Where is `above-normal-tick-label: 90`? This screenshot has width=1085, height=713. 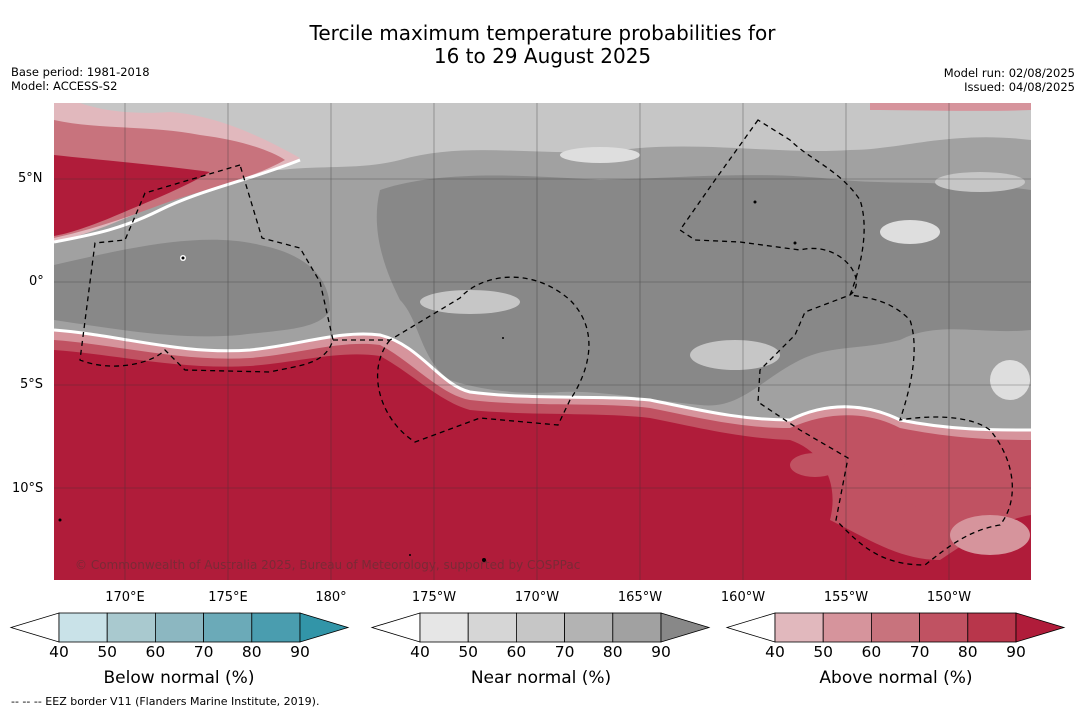 above-normal-tick-label: 90 is located at coordinates (1016, 652).